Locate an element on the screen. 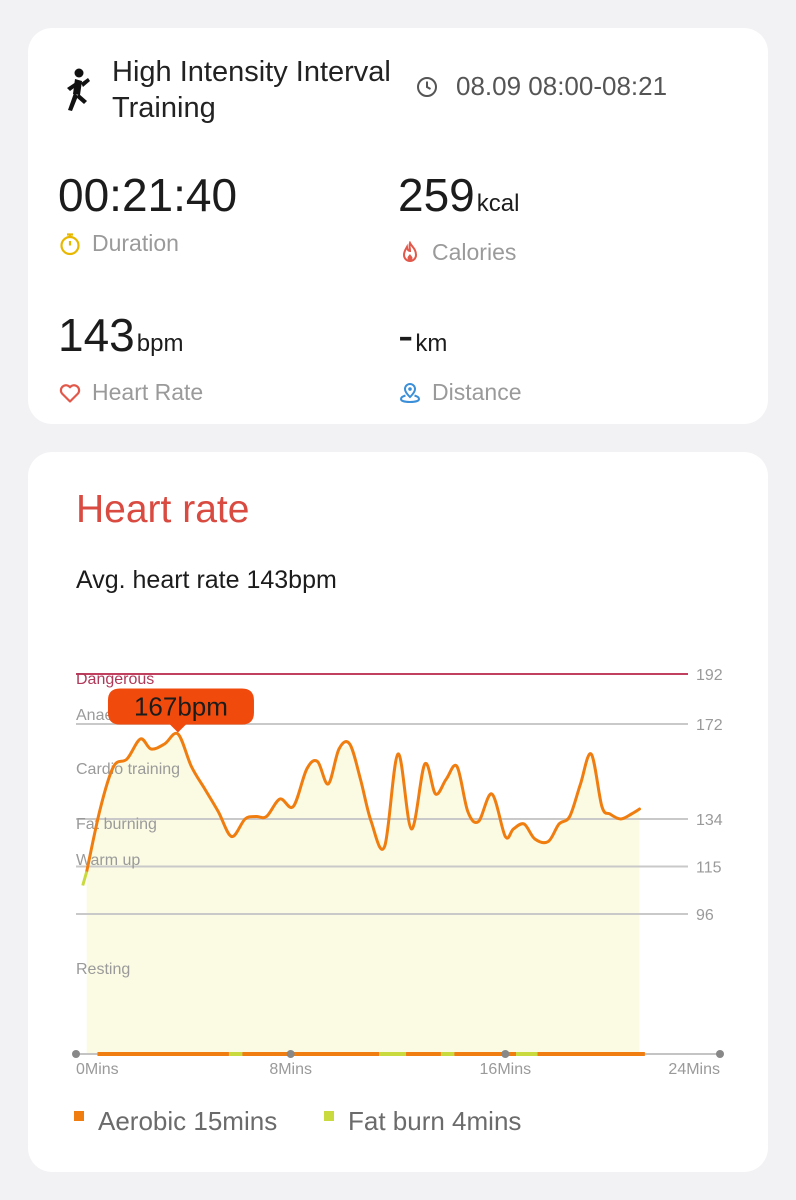  legend-item-fat-burn: Fat burn 4mins is located at coordinates (422, 1121).